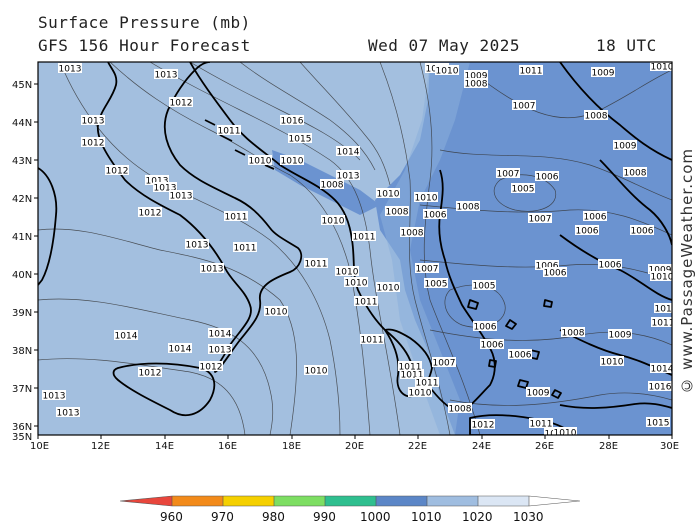 This screenshot has width=700, height=525. Describe the element at coordinates (481, 446) in the screenshot. I see `lon-label: 24E` at that location.